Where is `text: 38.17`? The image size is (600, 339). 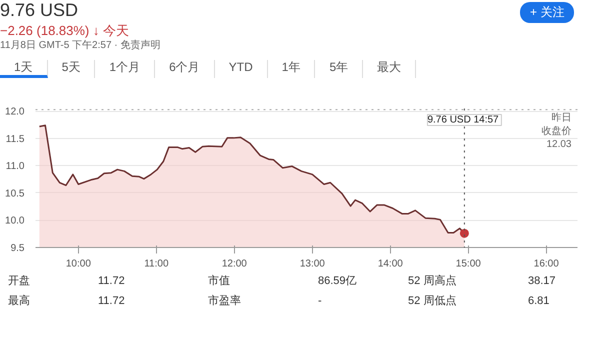
text: 38.17 is located at coordinates (542, 281).